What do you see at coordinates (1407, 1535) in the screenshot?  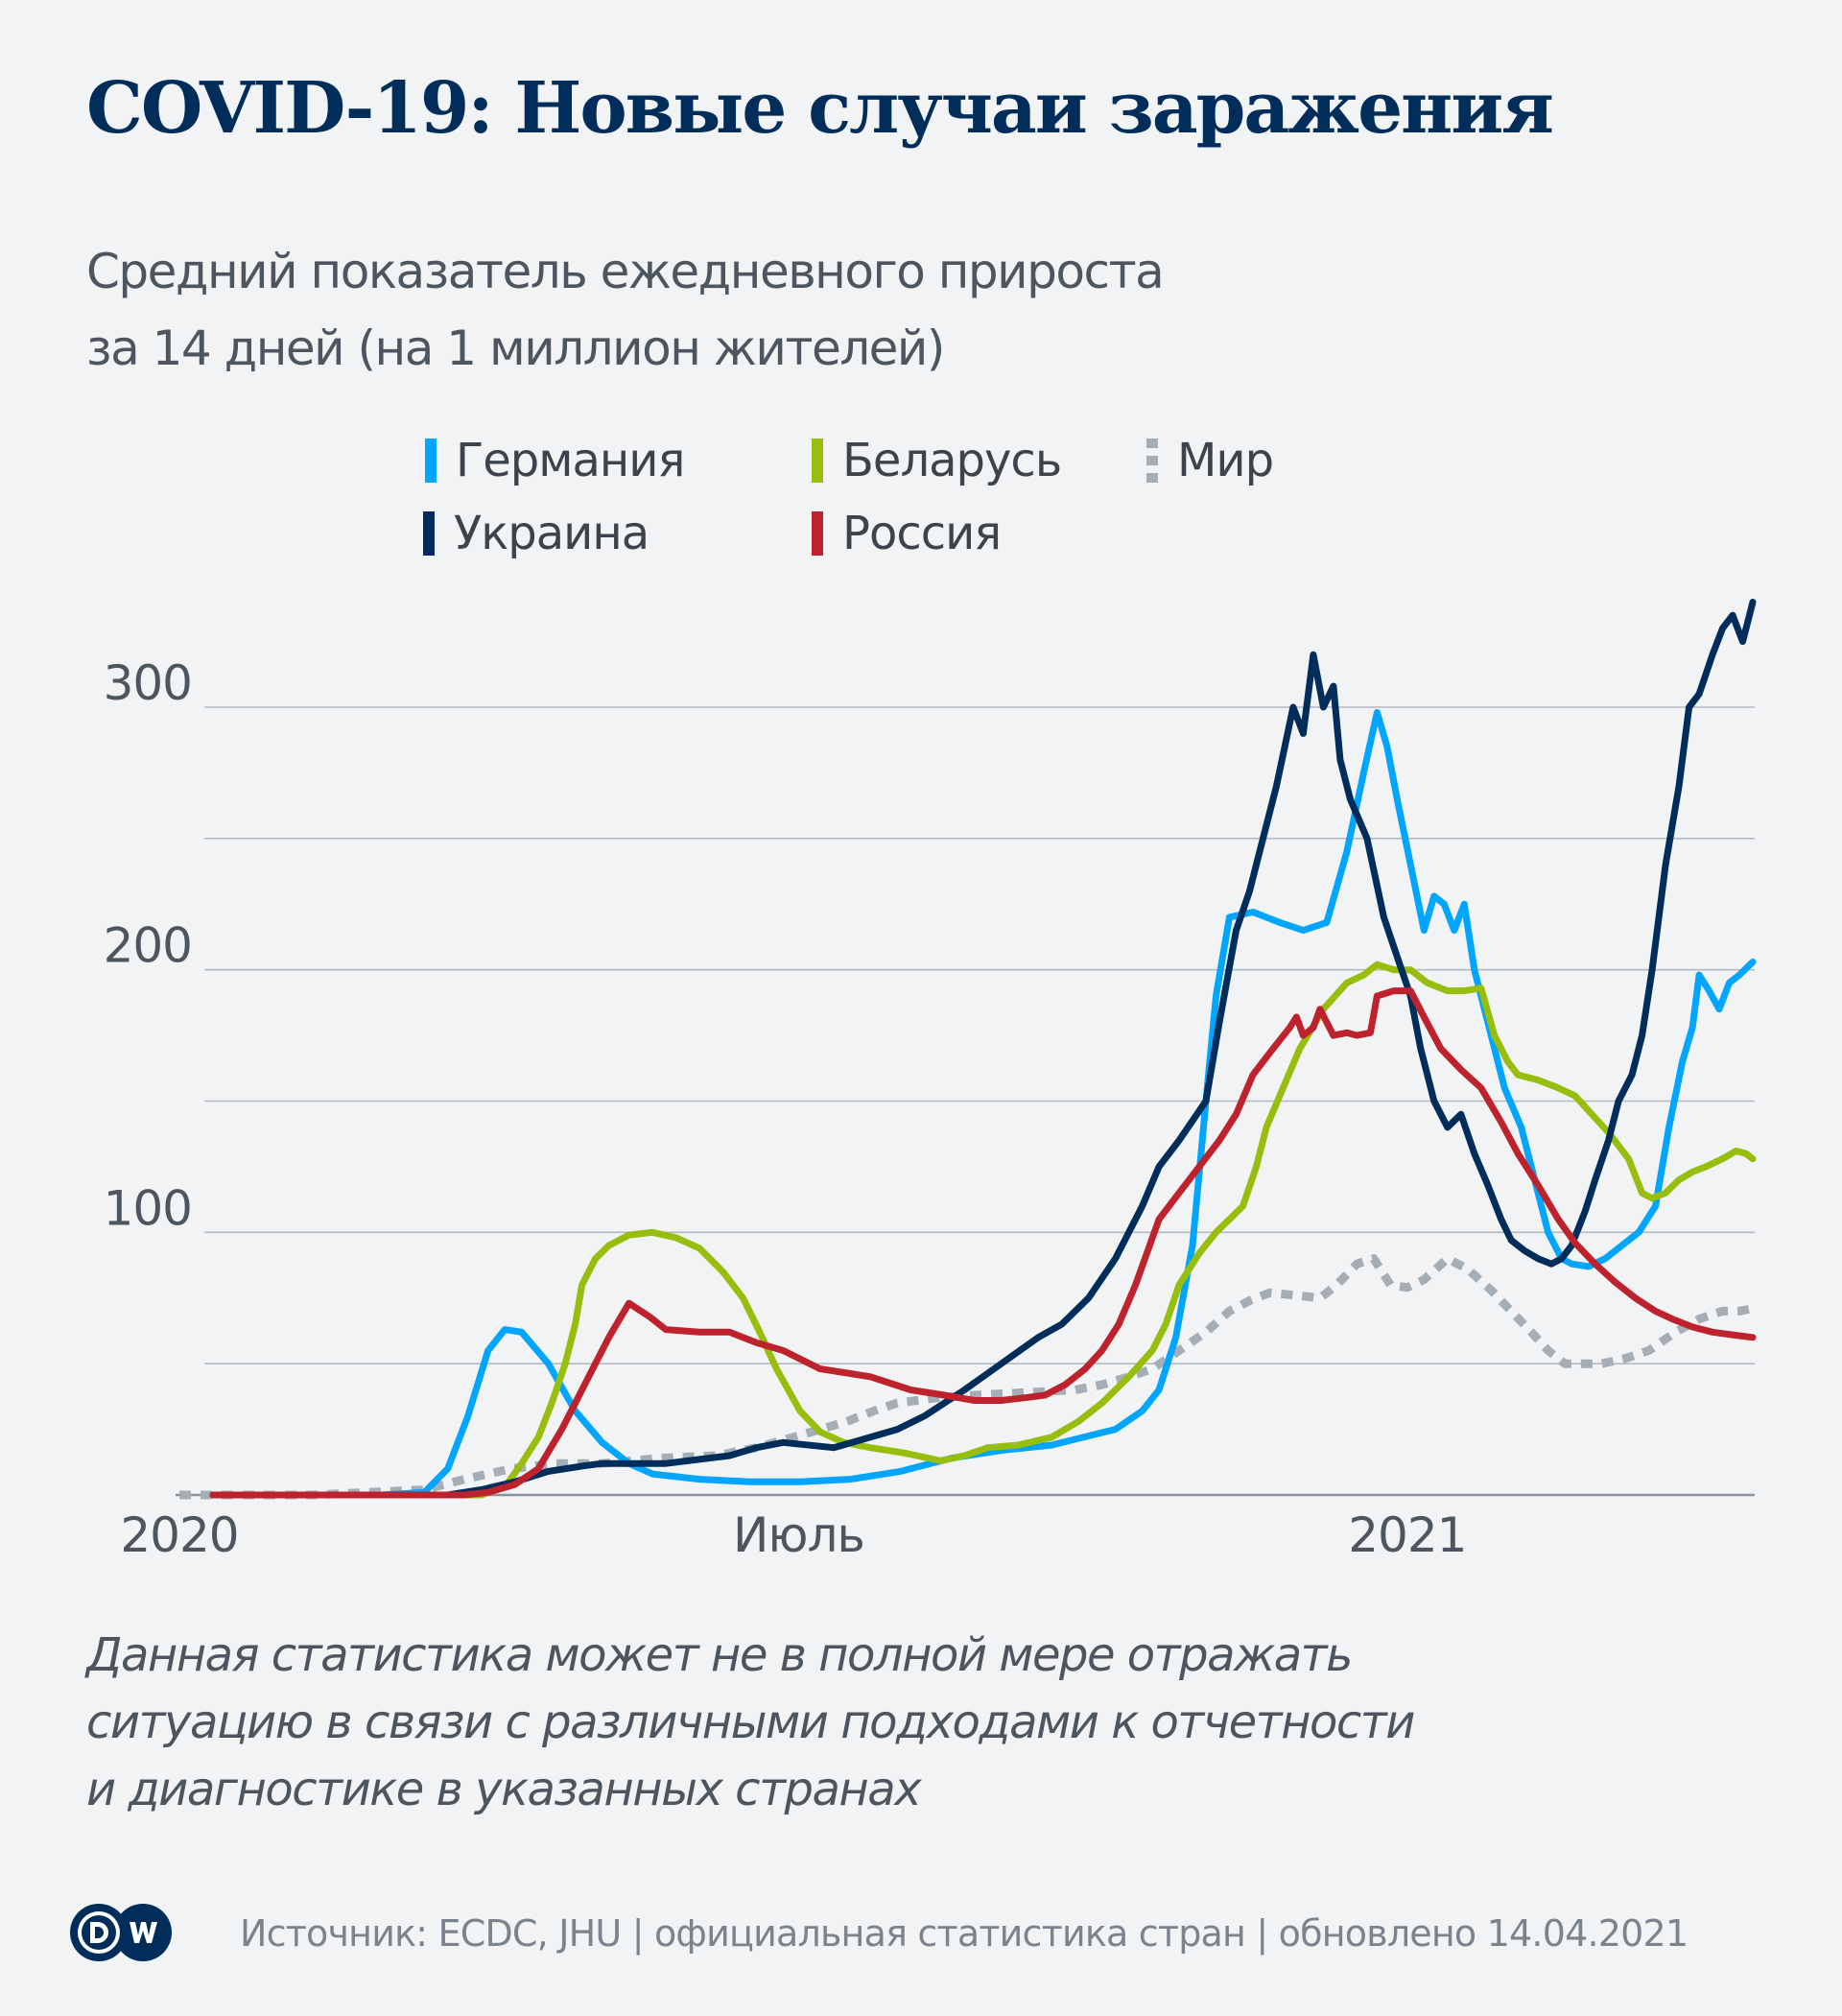 I see `x-tick-label-3: 2021` at bounding box center [1407, 1535].